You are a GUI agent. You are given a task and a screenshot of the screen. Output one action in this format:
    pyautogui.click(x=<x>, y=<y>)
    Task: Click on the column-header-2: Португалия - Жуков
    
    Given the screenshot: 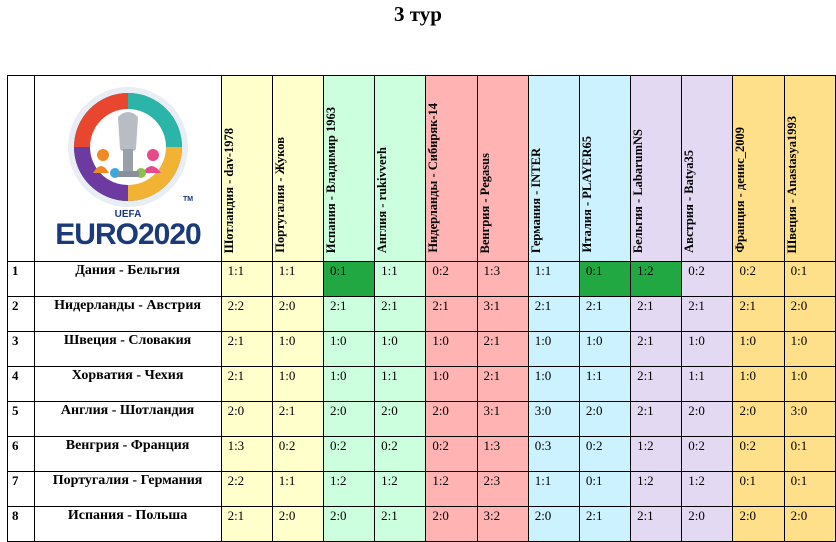 What is the action you would take?
    pyautogui.click(x=297, y=168)
    